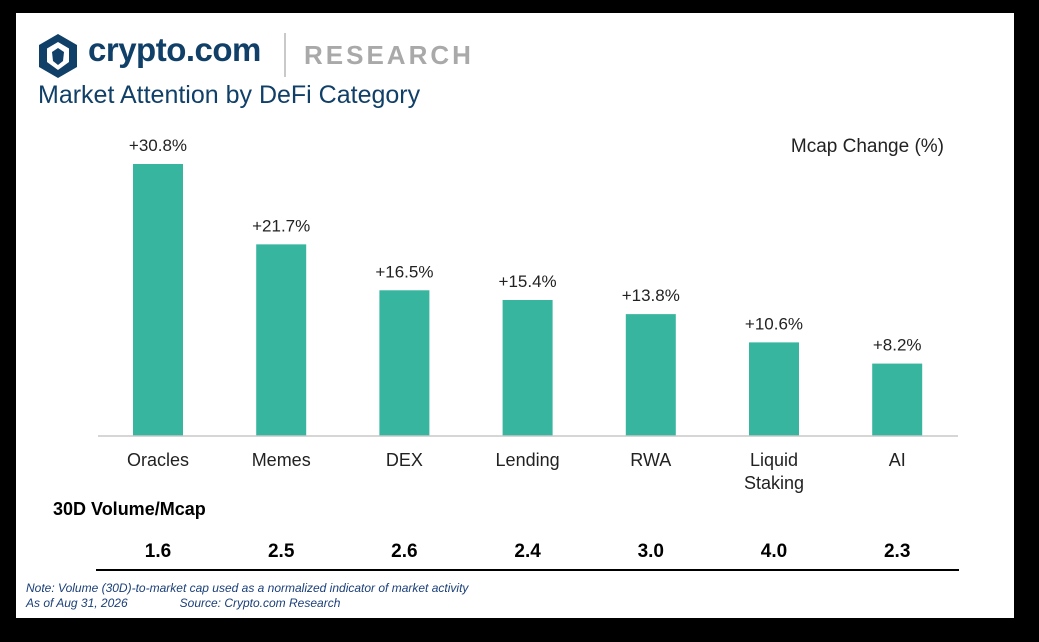 The image size is (1039, 642). What do you see at coordinates (285, 55) in the screenshot?
I see `header-divider` at bounding box center [285, 55].